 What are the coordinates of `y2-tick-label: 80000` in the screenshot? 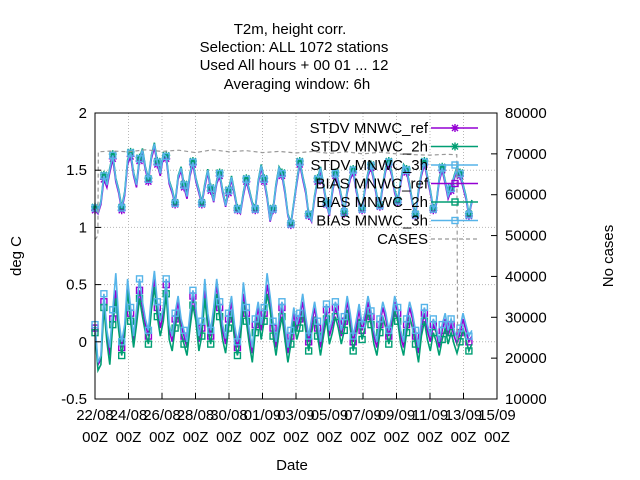 It's located at (526, 113).